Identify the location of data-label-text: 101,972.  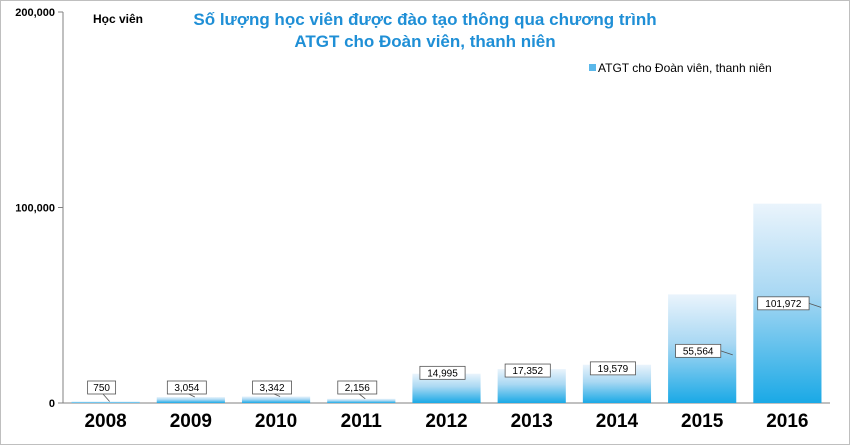
(783, 304).